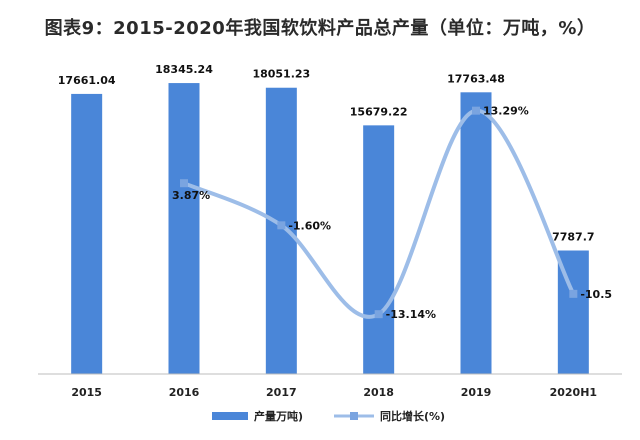  I want to click on x-tick-label: 2018, so click(378, 392).